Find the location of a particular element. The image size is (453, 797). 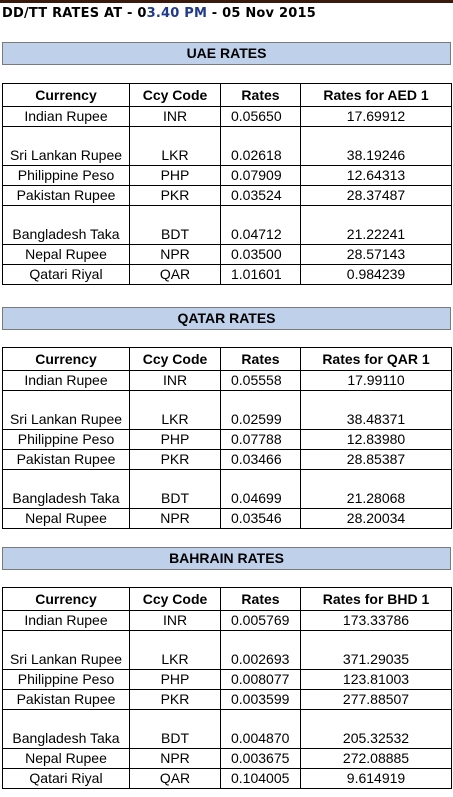

uae-rates-banner: UAE RATES is located at coordinates (226, 53).